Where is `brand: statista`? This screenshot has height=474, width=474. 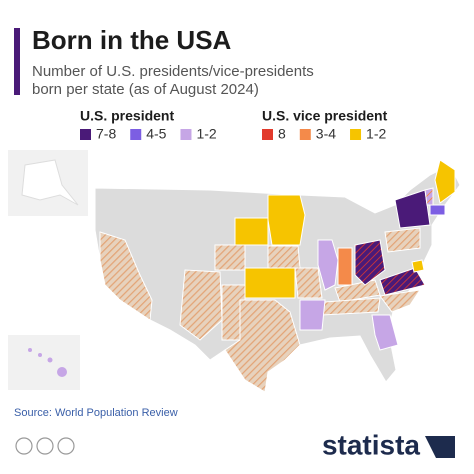
brand: statista is located at coordinates (371, 444).